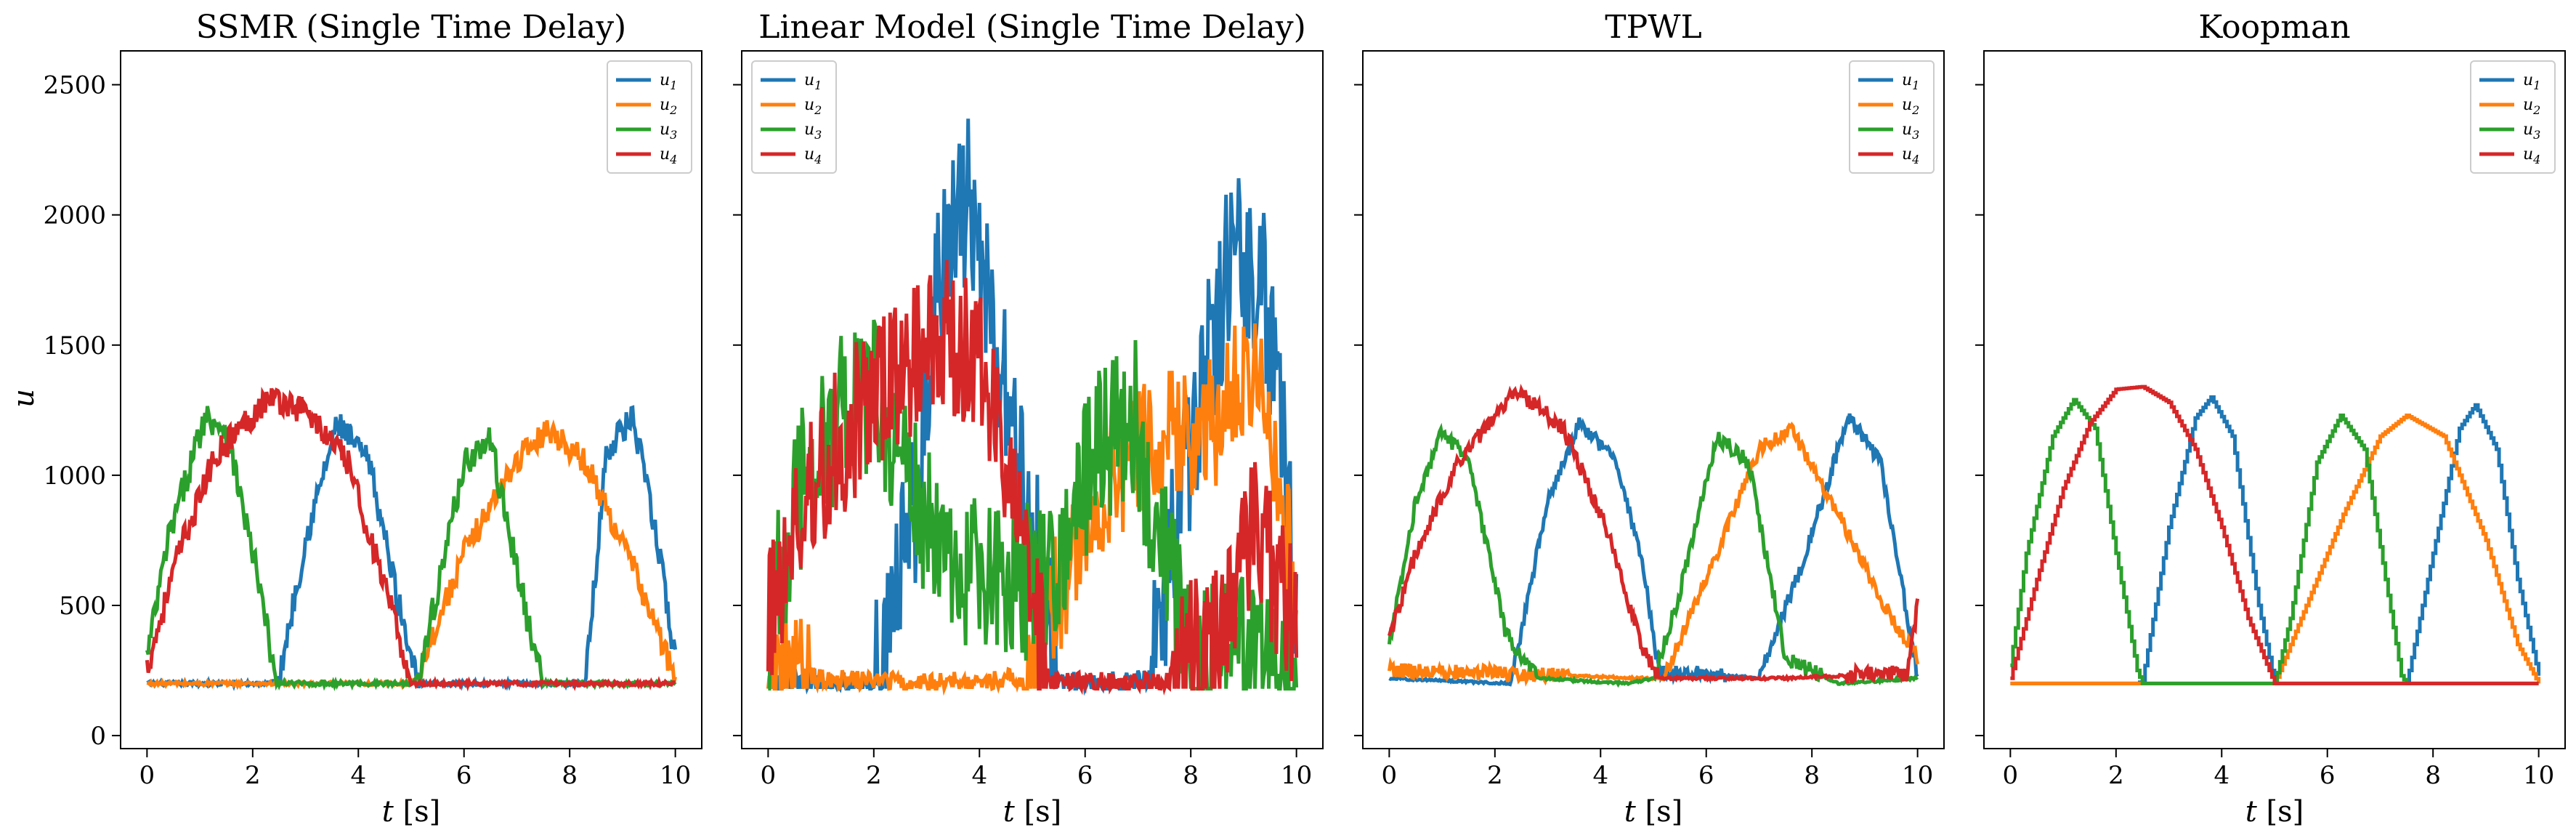  What do you see at coordinates (74, 216) in the screenshot?
I see `y-tick-label: 2000` at bounding box center [74, 216].